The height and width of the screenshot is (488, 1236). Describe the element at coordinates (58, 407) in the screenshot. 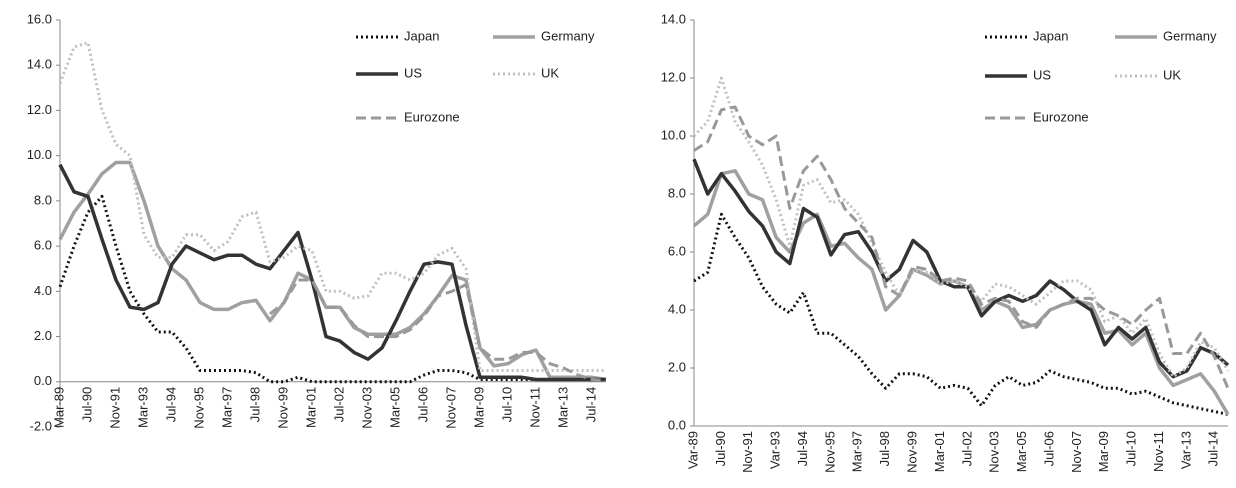

I see `x-tick-label: Mar-89` at that location.